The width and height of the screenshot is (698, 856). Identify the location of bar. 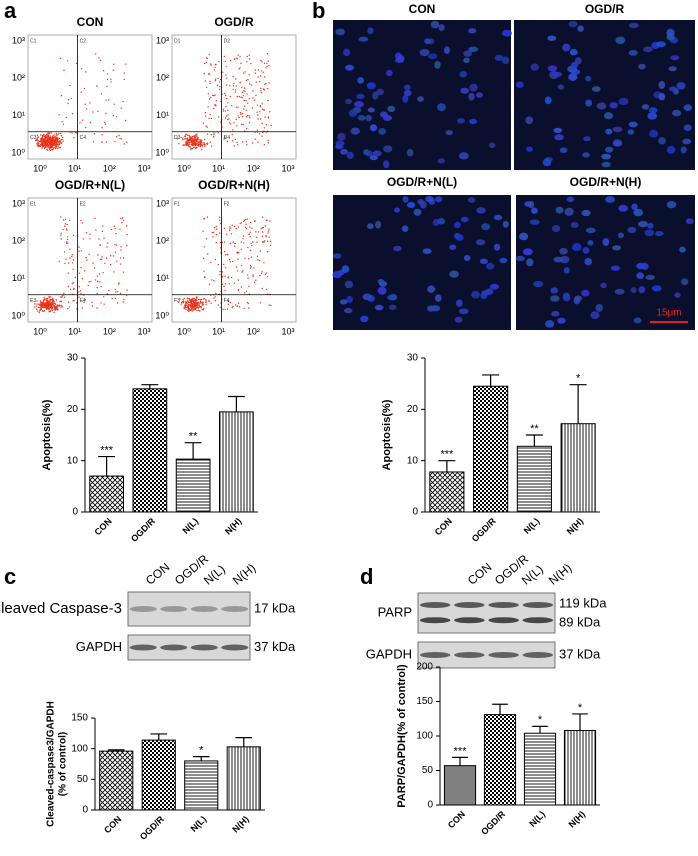
(578, 468).